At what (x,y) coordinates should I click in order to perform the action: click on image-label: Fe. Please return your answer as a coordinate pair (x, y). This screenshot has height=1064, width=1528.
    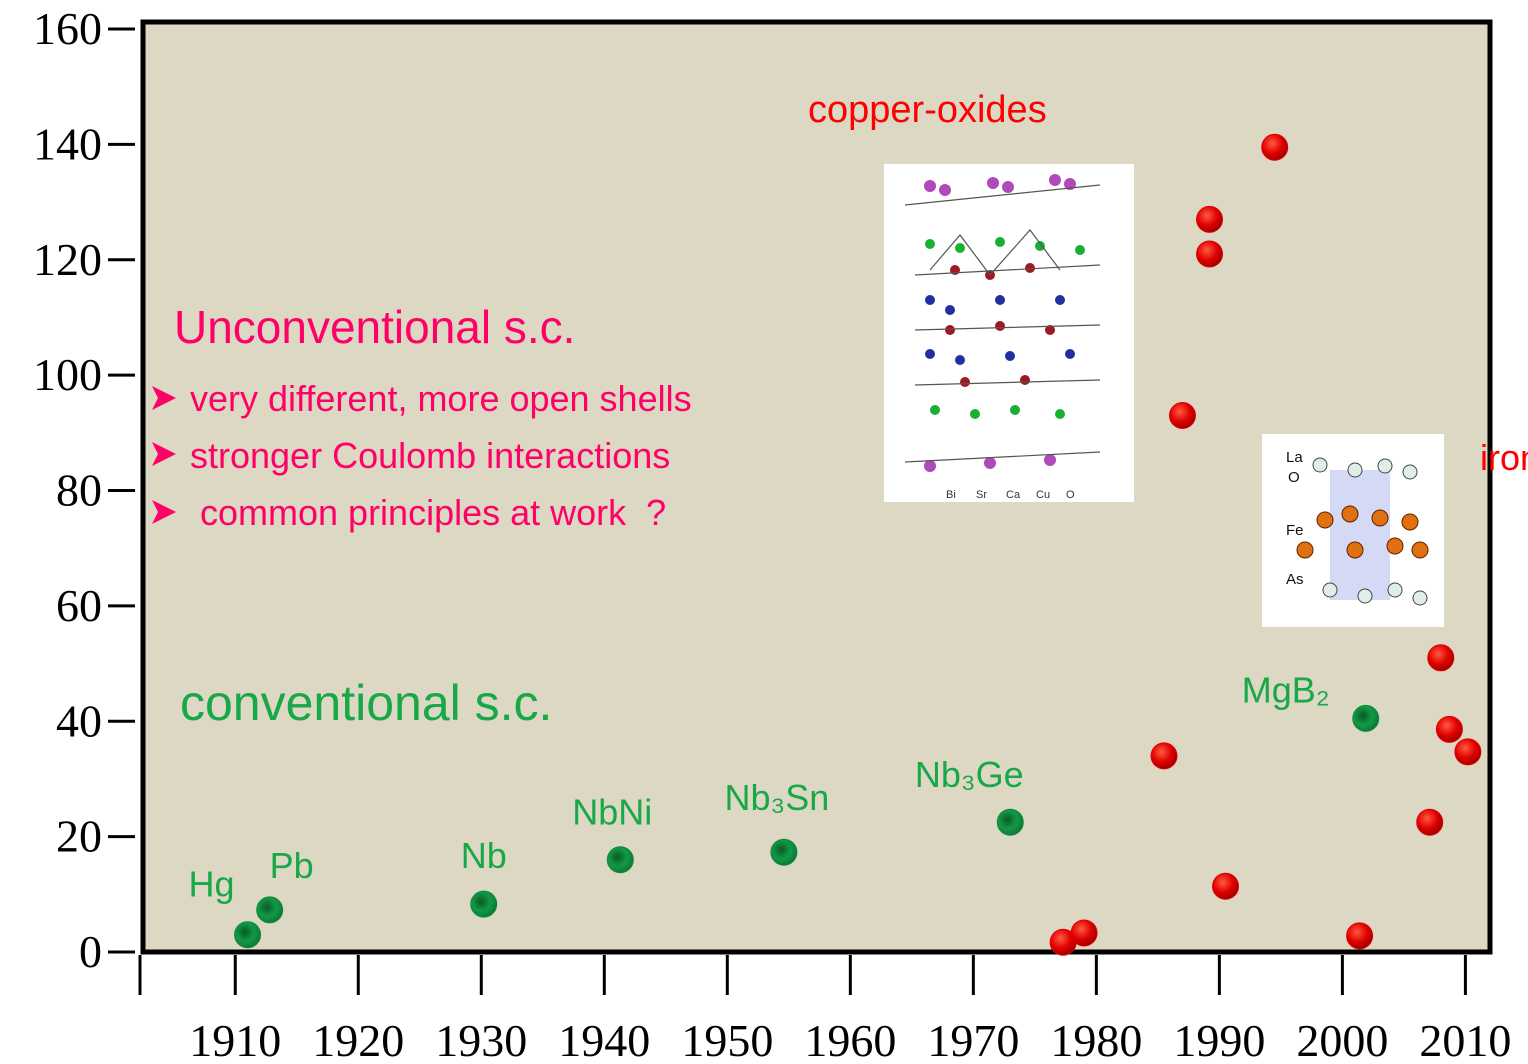
    Looking at the image, I should click on (1295, 530).